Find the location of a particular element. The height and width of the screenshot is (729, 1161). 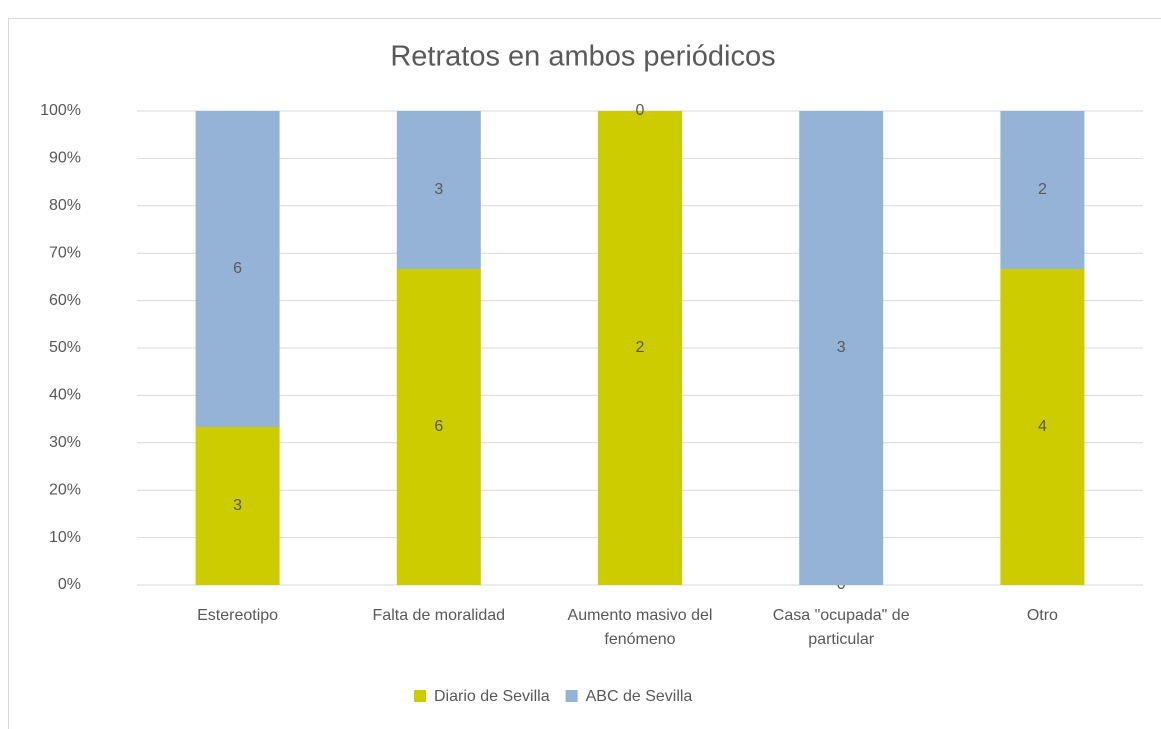

x-tick-label: Casa "ocupada" de particular is located at coordinates (841, 627).